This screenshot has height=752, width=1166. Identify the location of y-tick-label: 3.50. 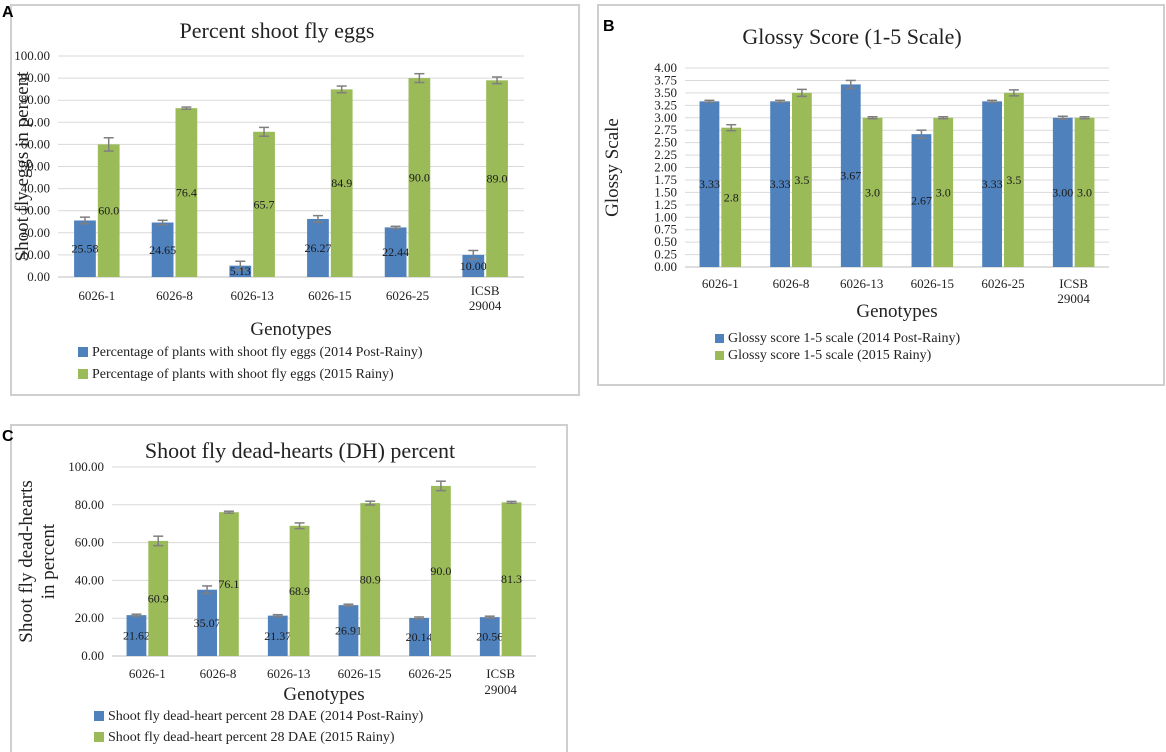
(665, 92).